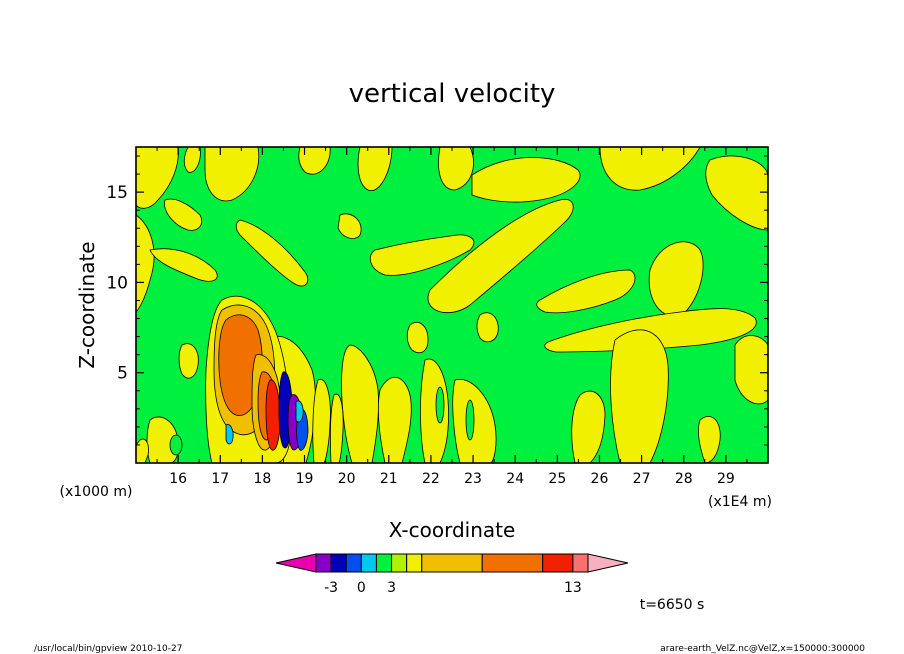 Image resolution: width=904 pixels, height=654 pixels. Describe the element at coordinates (347, 479) in the screenshot. I see `x-tick-label: 20` at that location.